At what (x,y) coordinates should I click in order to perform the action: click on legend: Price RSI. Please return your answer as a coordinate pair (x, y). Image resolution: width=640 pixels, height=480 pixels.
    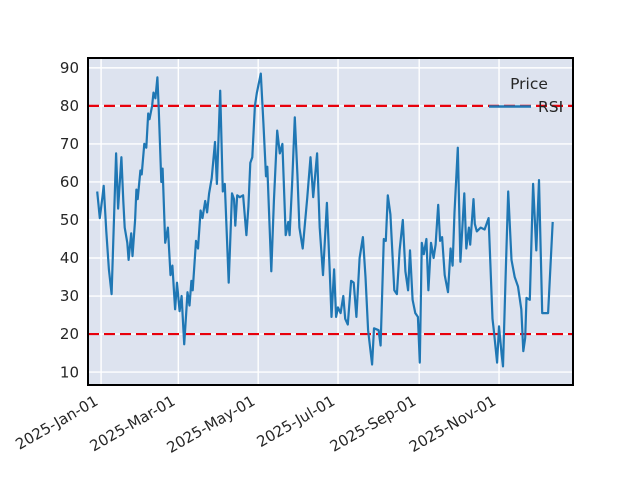
    Looking at the image, I should click on (526, 95).